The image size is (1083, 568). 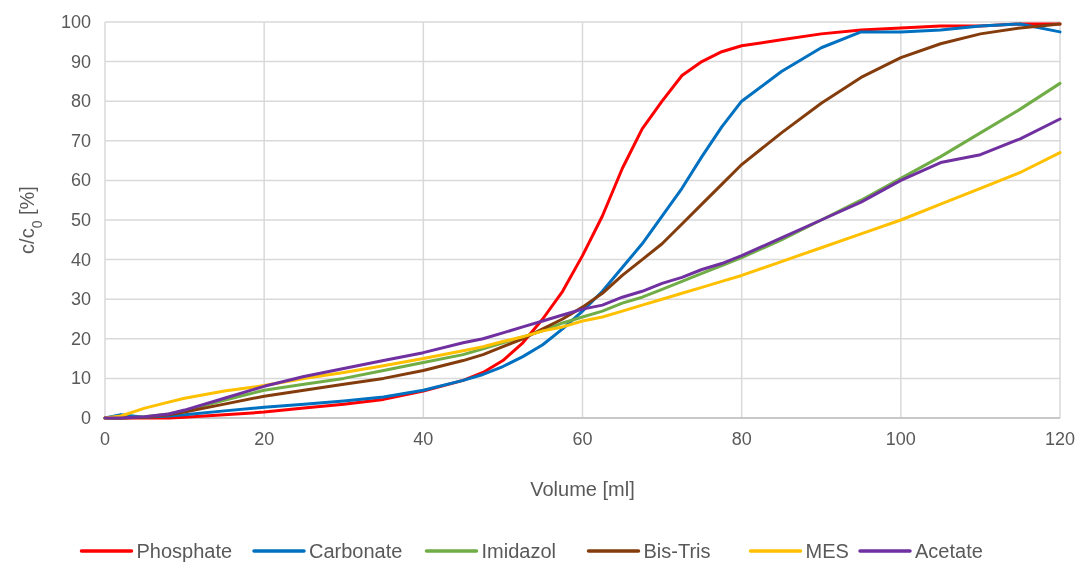 What do you see at coordinates (264, 439) in the screenshot?
I see `x-tick-label: 20` at bounding box center [264, 439].